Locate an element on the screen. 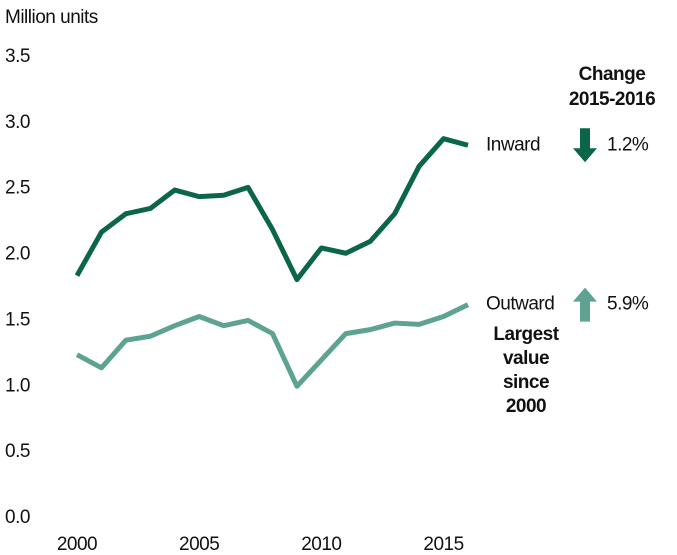  x-tick-label: 2000 is located at coordinates (77, 544).